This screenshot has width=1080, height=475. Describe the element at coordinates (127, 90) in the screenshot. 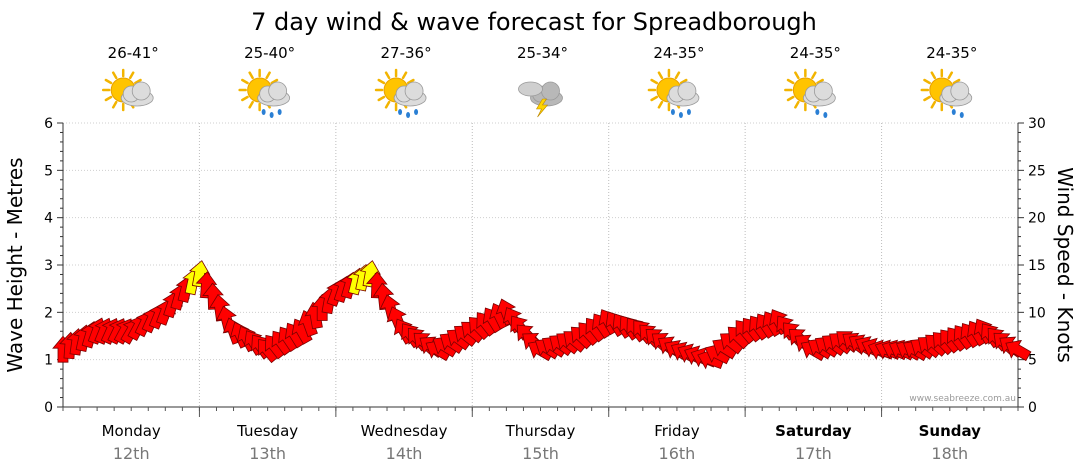

I see `sun-cloud-icon` at that location.